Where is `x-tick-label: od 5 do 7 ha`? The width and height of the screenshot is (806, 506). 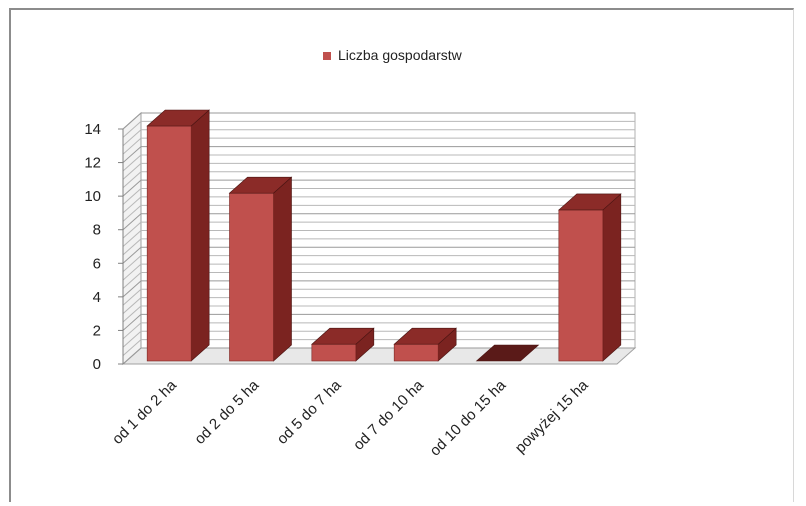
x-tick-label: od 5 do 7 ha is located at coordinates (309, 411).